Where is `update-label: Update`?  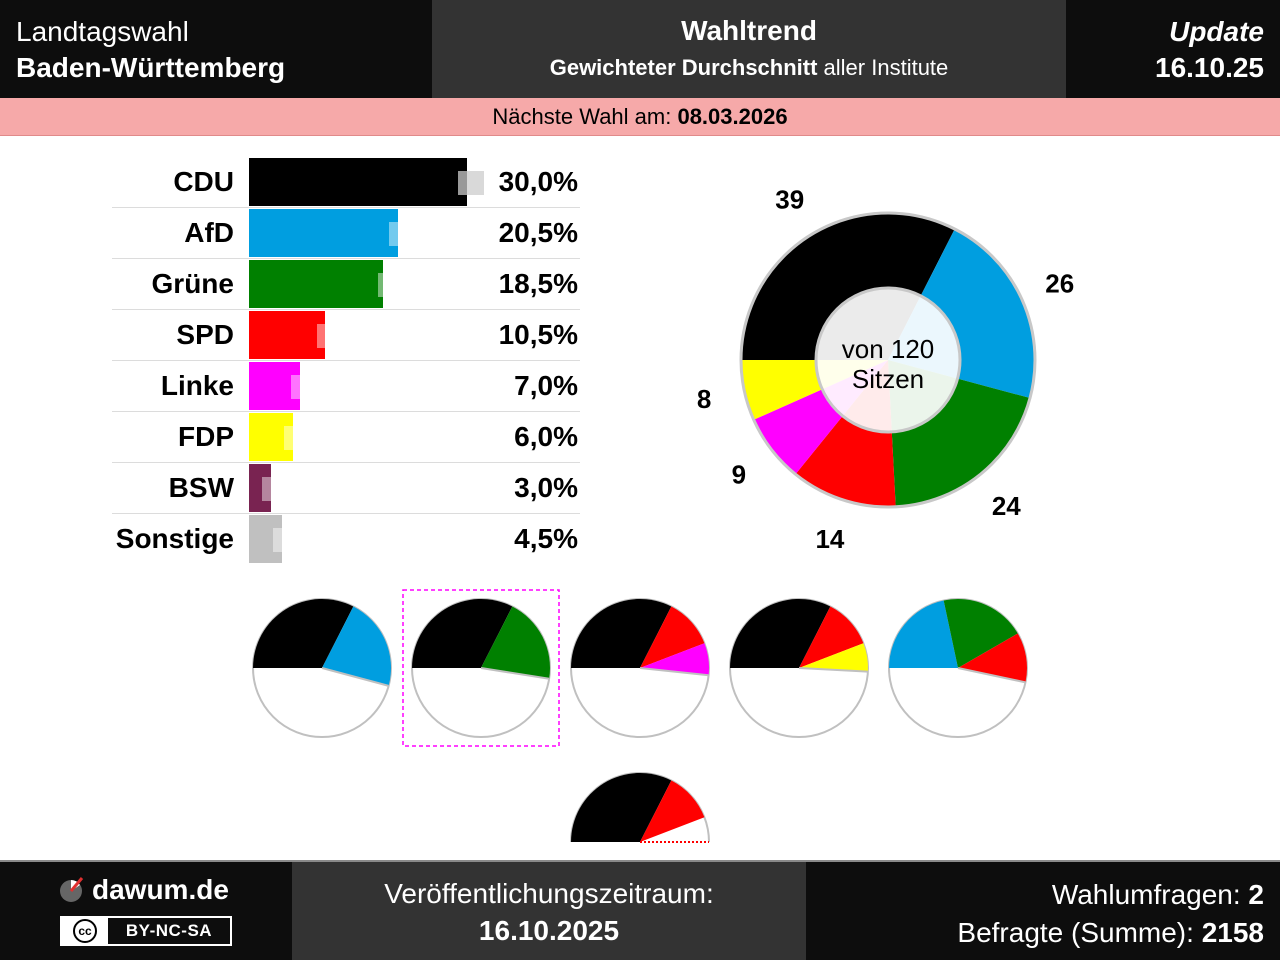 update-label: Update is located at coordinates (1216, 31).